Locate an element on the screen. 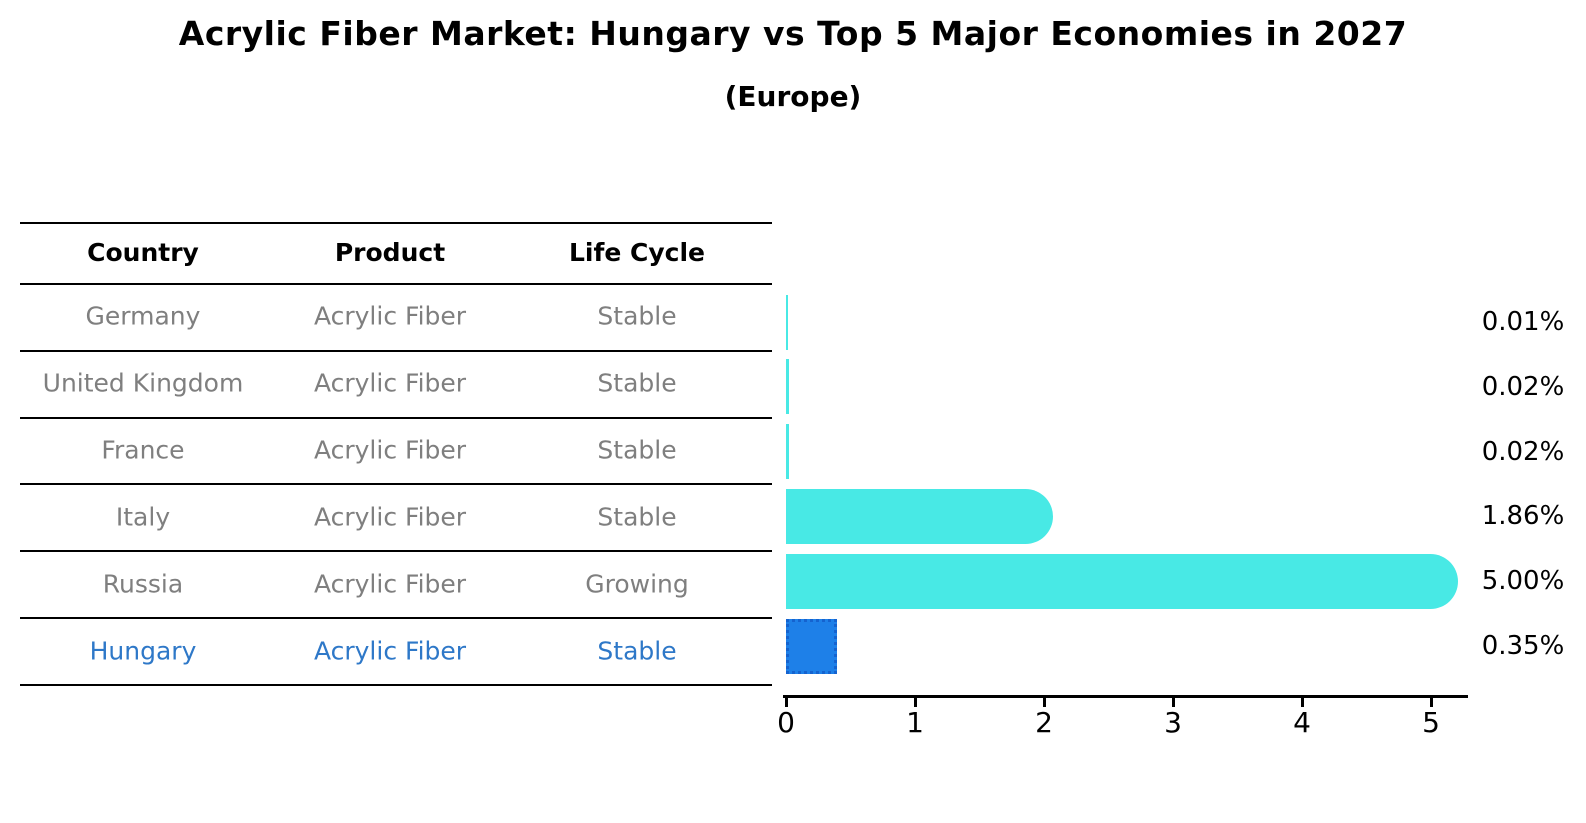 The width and height of the screenshot is (1586, 823). table-cell-country: Russia is located at coordinates (143, 584).